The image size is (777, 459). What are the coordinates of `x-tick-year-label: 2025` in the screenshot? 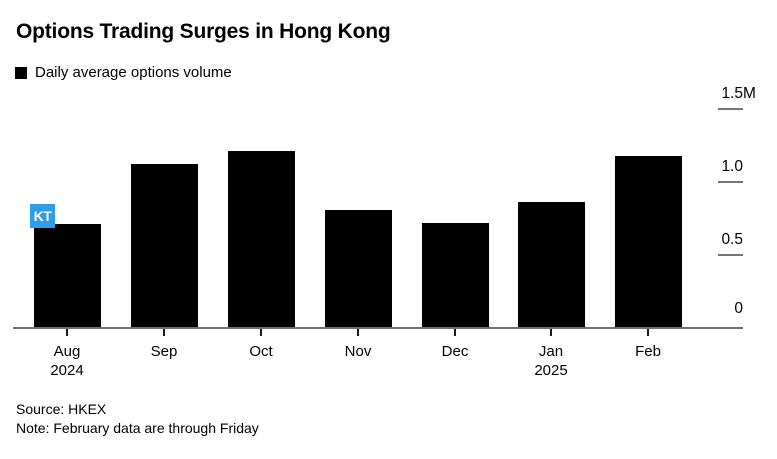 It's located at (551, 370).